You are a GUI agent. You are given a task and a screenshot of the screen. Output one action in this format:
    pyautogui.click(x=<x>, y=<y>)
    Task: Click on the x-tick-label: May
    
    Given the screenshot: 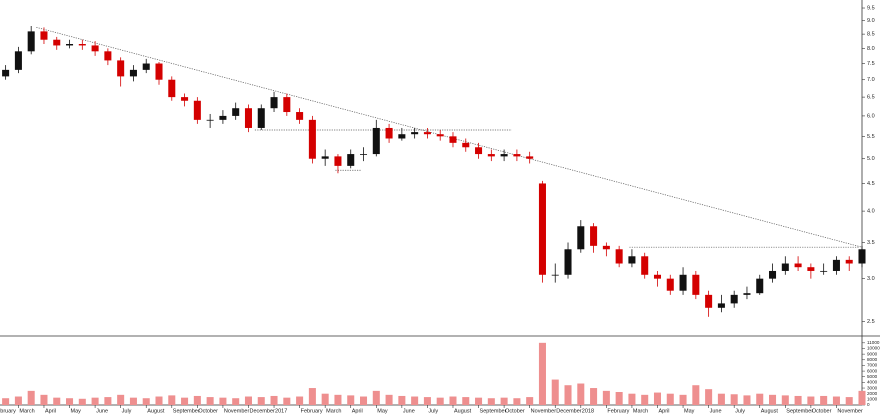 What is the action you would take?
    pyautogui.click(x=689, y=411)
    